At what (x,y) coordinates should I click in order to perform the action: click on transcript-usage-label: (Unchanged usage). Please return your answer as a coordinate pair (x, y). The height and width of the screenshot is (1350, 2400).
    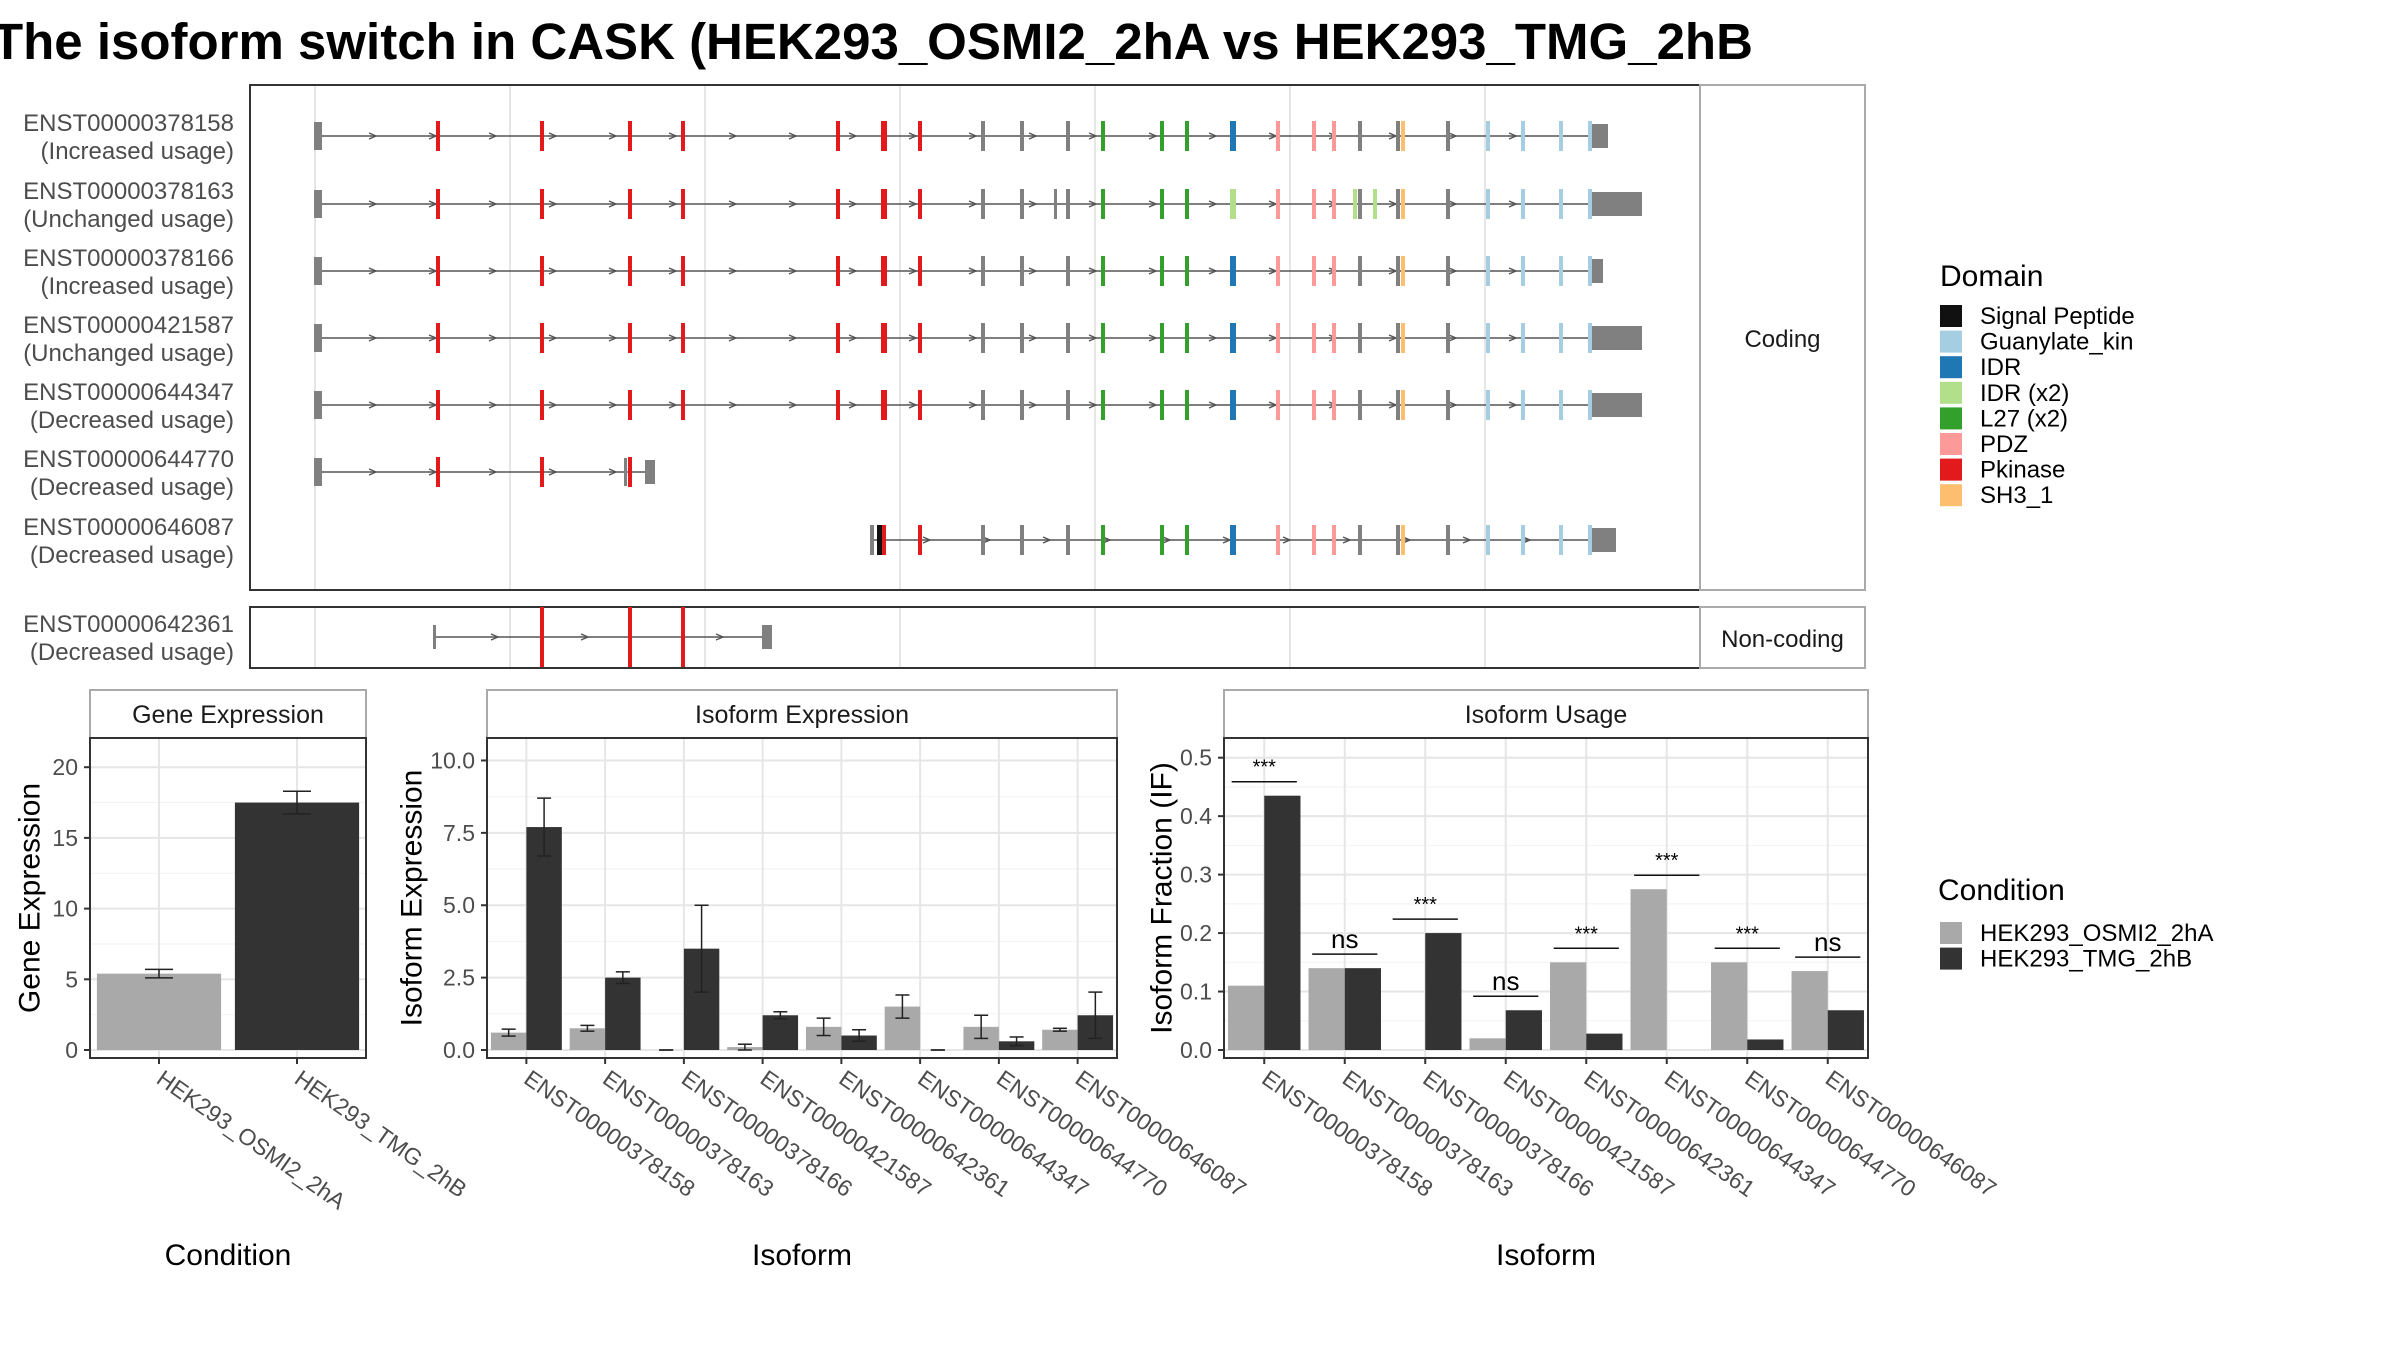
    Looking at the image, I should click on (128, 353).